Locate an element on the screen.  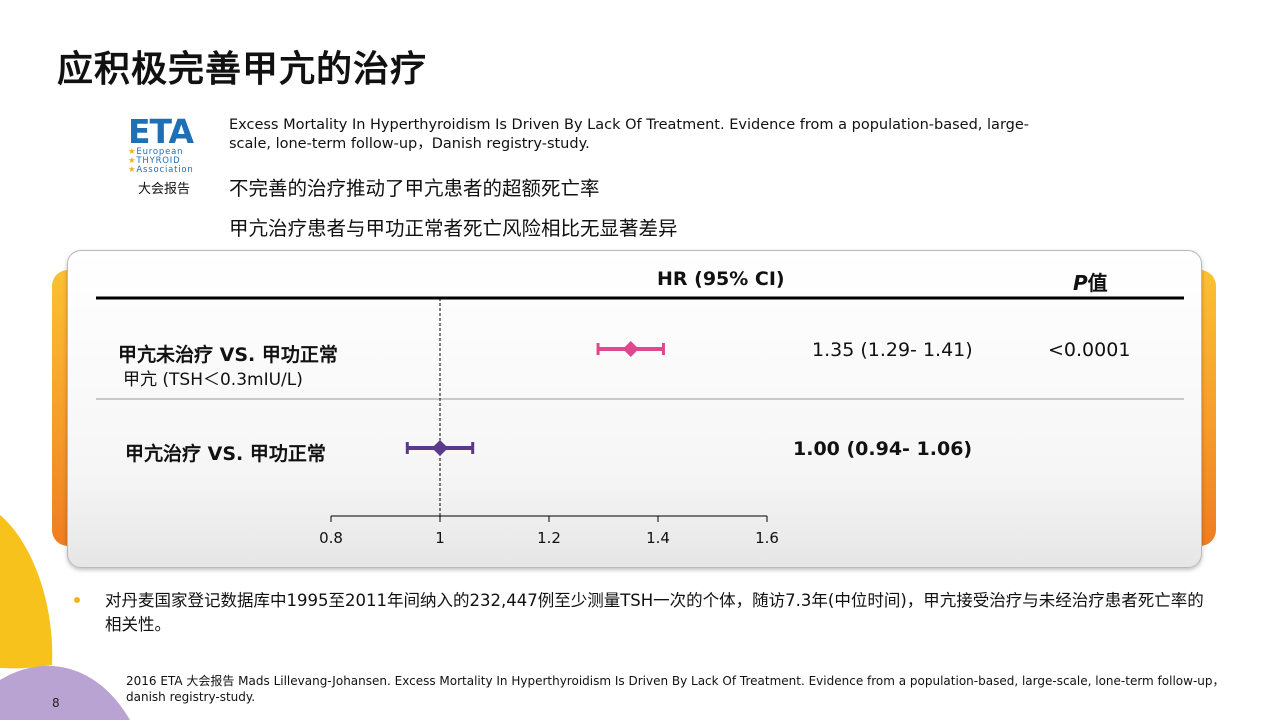
slide-title: 应积极完善甲亢的治疗 is located at coordinates (242, 69).